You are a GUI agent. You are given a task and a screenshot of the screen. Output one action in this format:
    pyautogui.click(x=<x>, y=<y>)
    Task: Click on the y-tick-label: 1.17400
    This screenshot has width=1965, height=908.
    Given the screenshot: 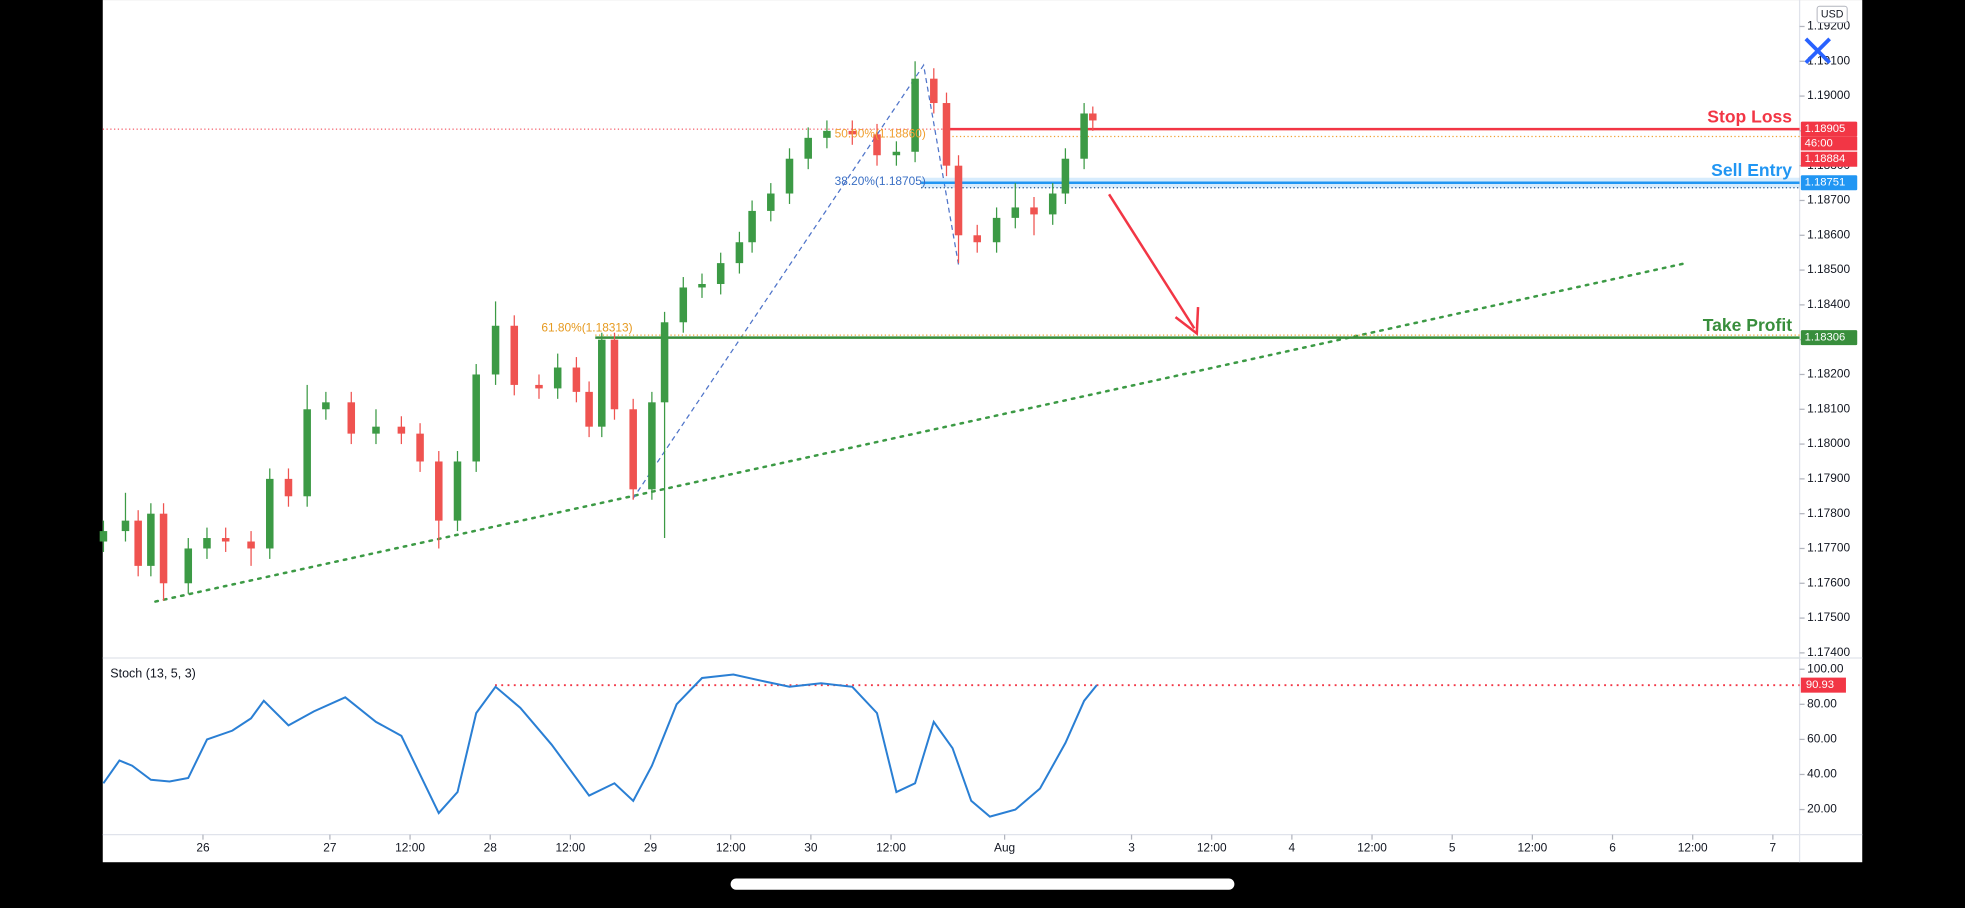 What is the action you would take?
    pyautogui.click(x=1828, y=652)
    